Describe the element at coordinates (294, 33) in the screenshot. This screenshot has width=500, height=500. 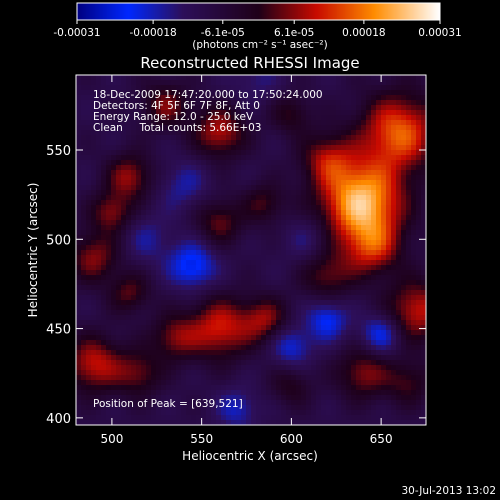
I see `colorbar-tick-label: 6.1e-05` at that location.